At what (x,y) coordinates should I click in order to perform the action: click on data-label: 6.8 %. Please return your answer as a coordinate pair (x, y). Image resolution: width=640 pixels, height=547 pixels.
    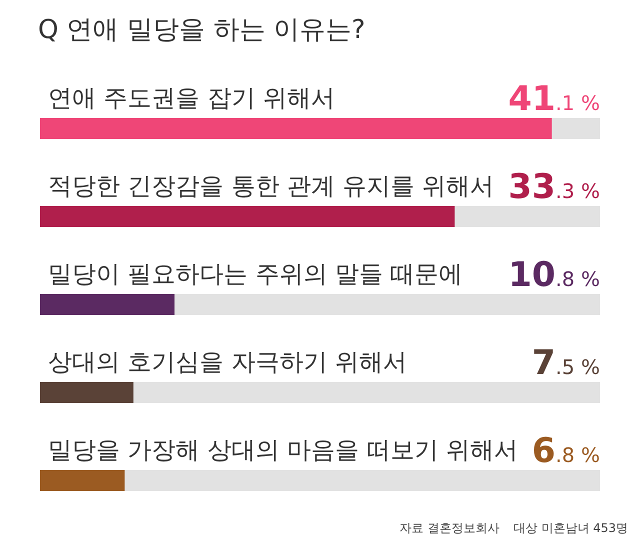
    Looking at the image, I should click on (566, 451).